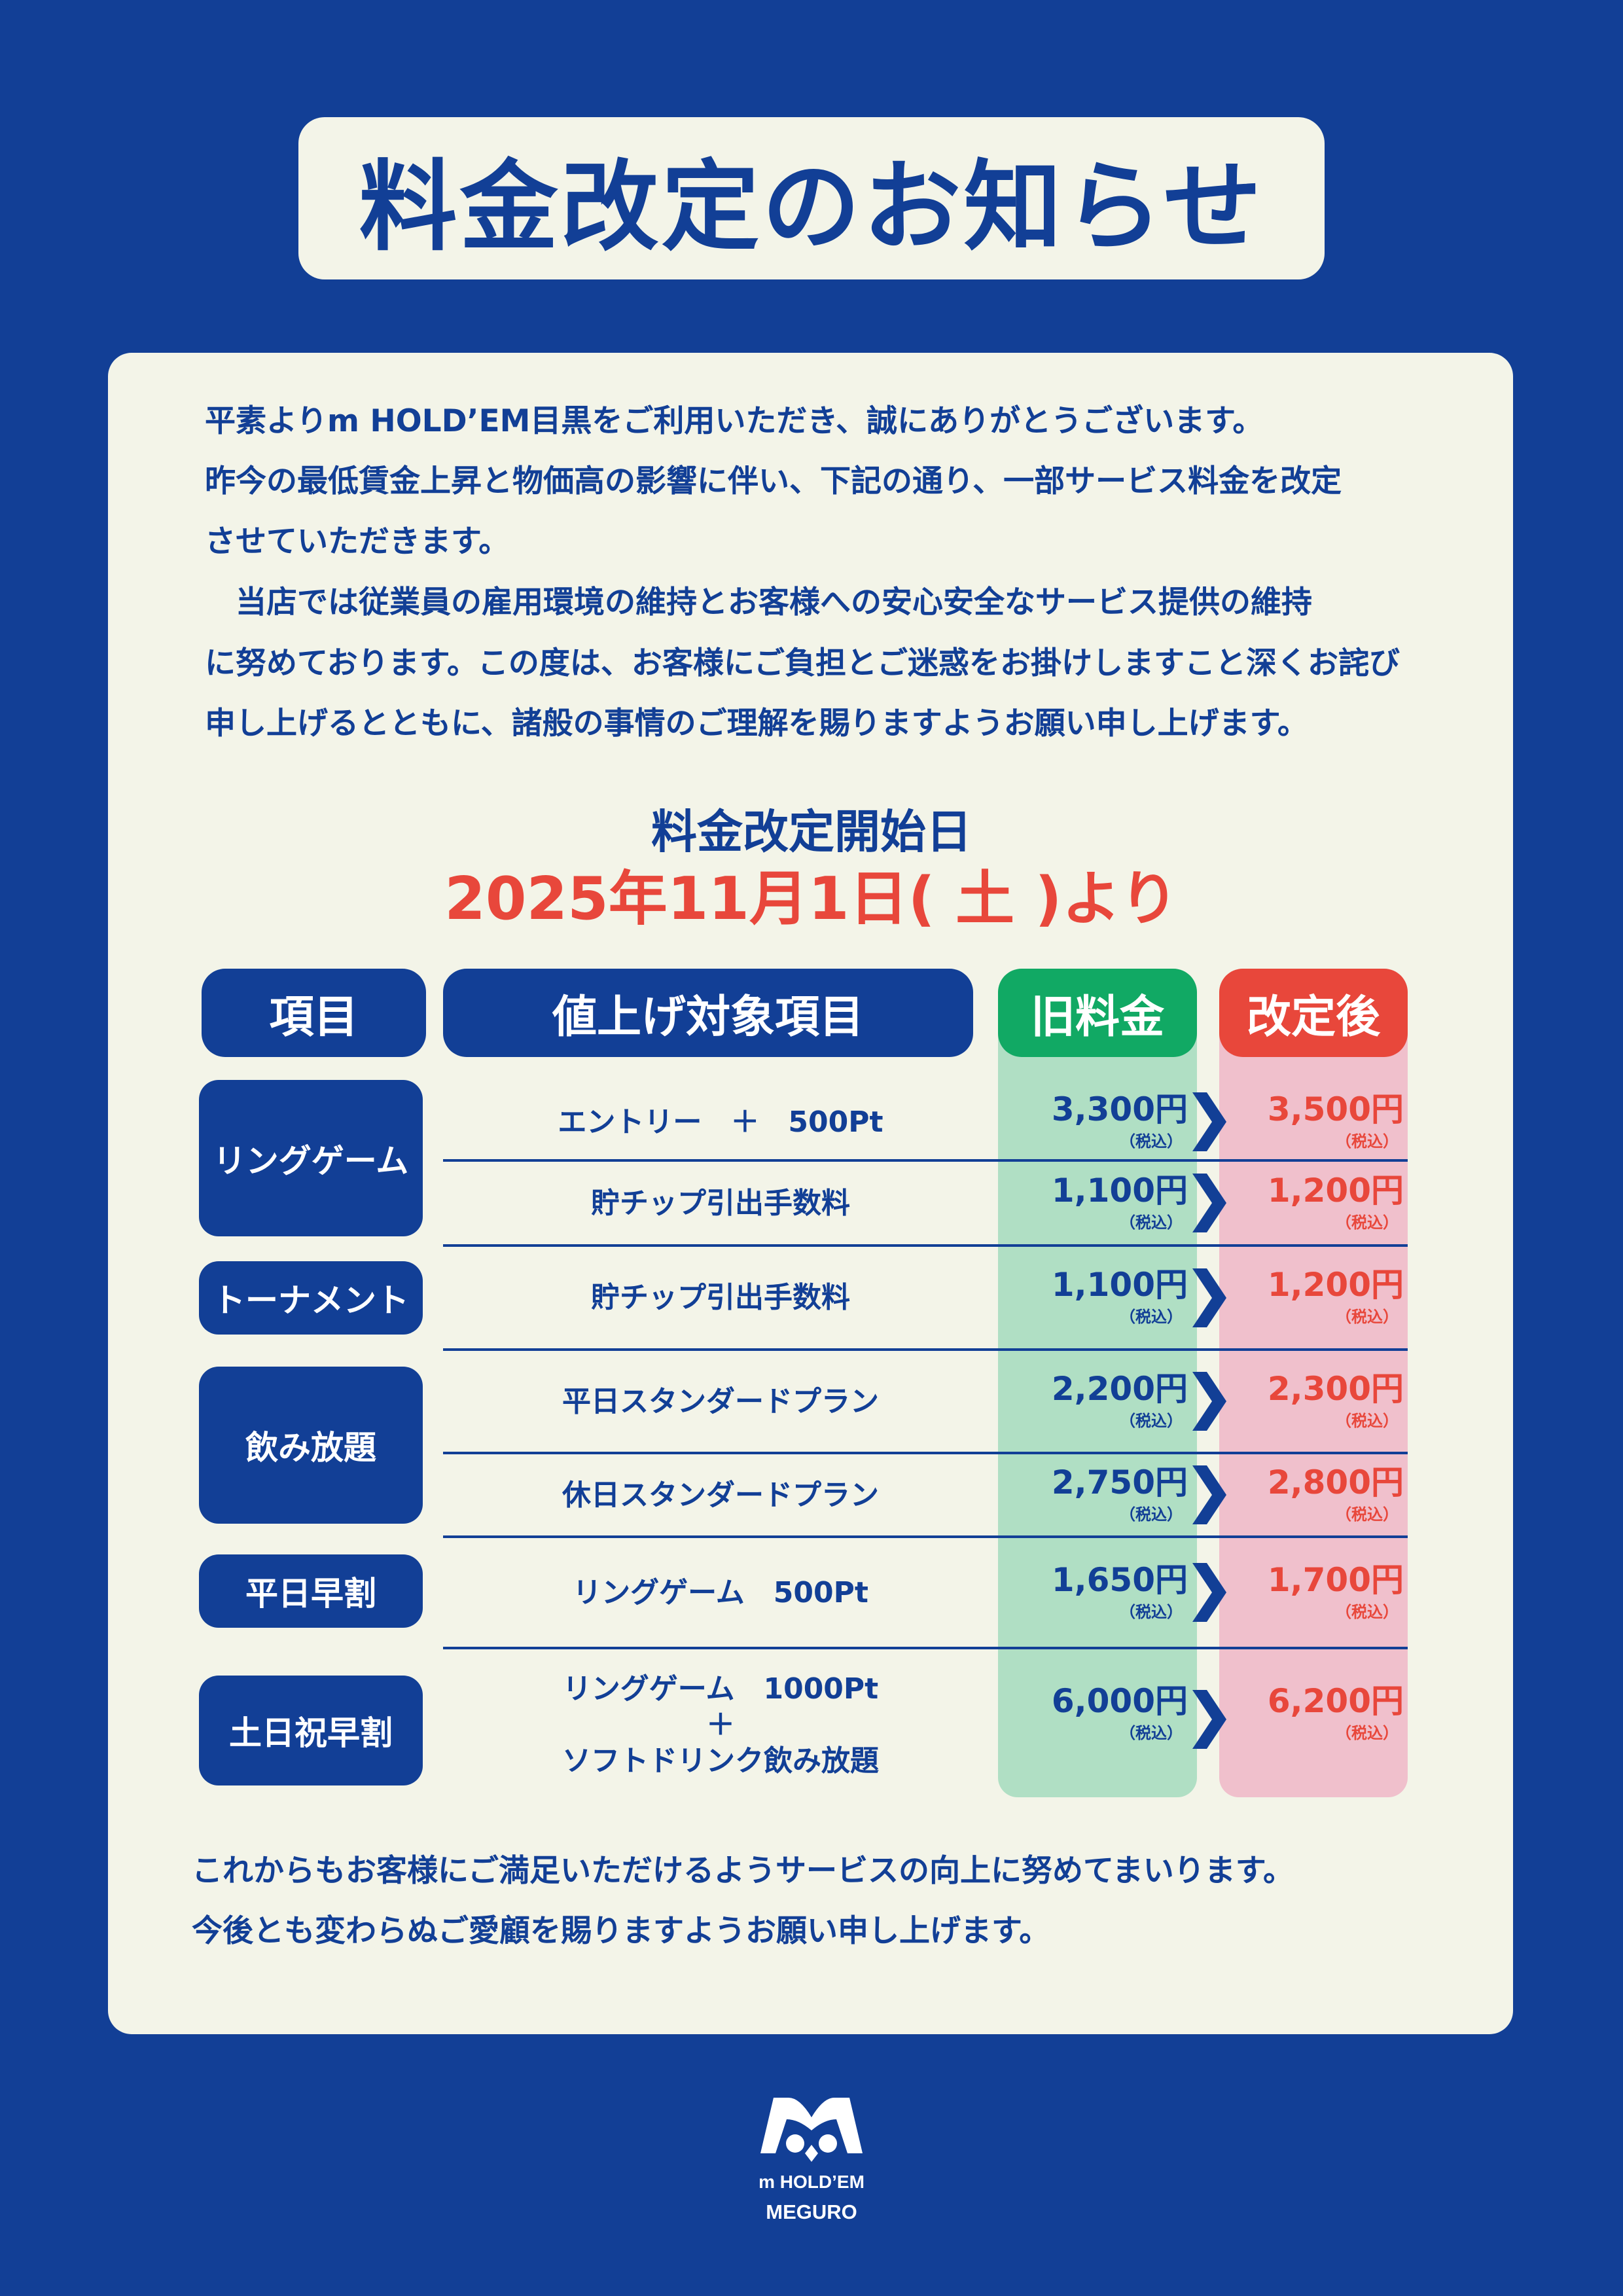 Image resolution: width=1623 pixels, height=2296 pixels. Describe the element at coordinates (811, 2211) in the screenshot. I see `logo-location: MEGURO` at that location.